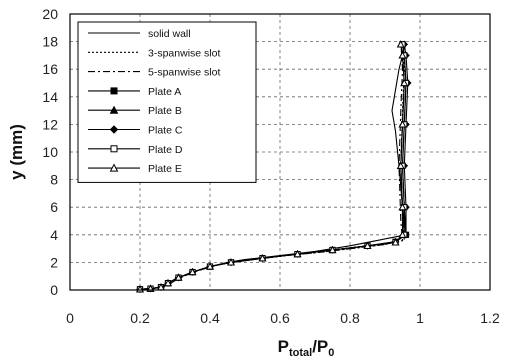  What do you see at coordinates (280, 318) in the screenshot?
I see `x-tick-label: 0.6` at bounding box center [280, 318].